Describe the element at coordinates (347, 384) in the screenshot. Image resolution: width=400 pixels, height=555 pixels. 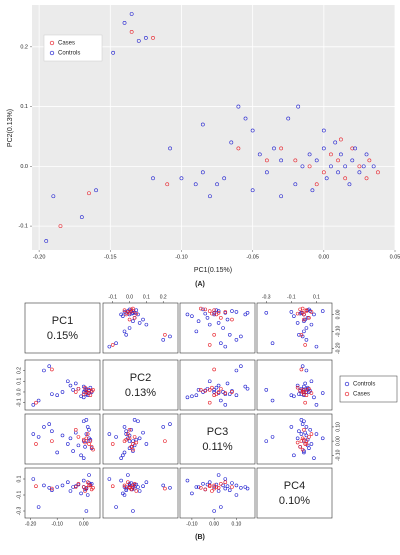
I see `legend-marker` at that location.